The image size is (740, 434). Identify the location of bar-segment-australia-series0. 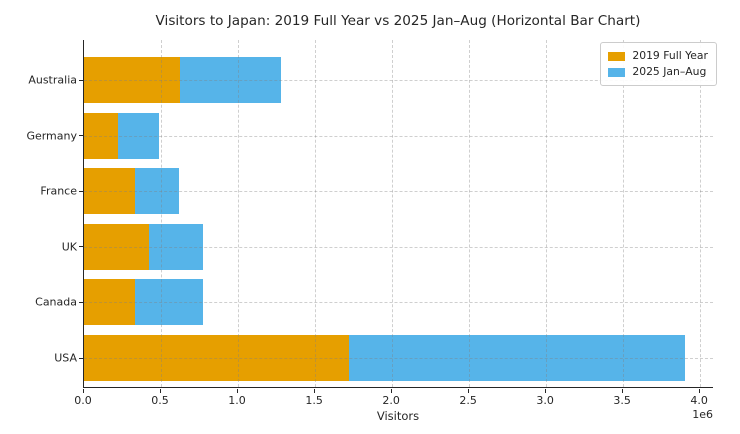
(132, 80).